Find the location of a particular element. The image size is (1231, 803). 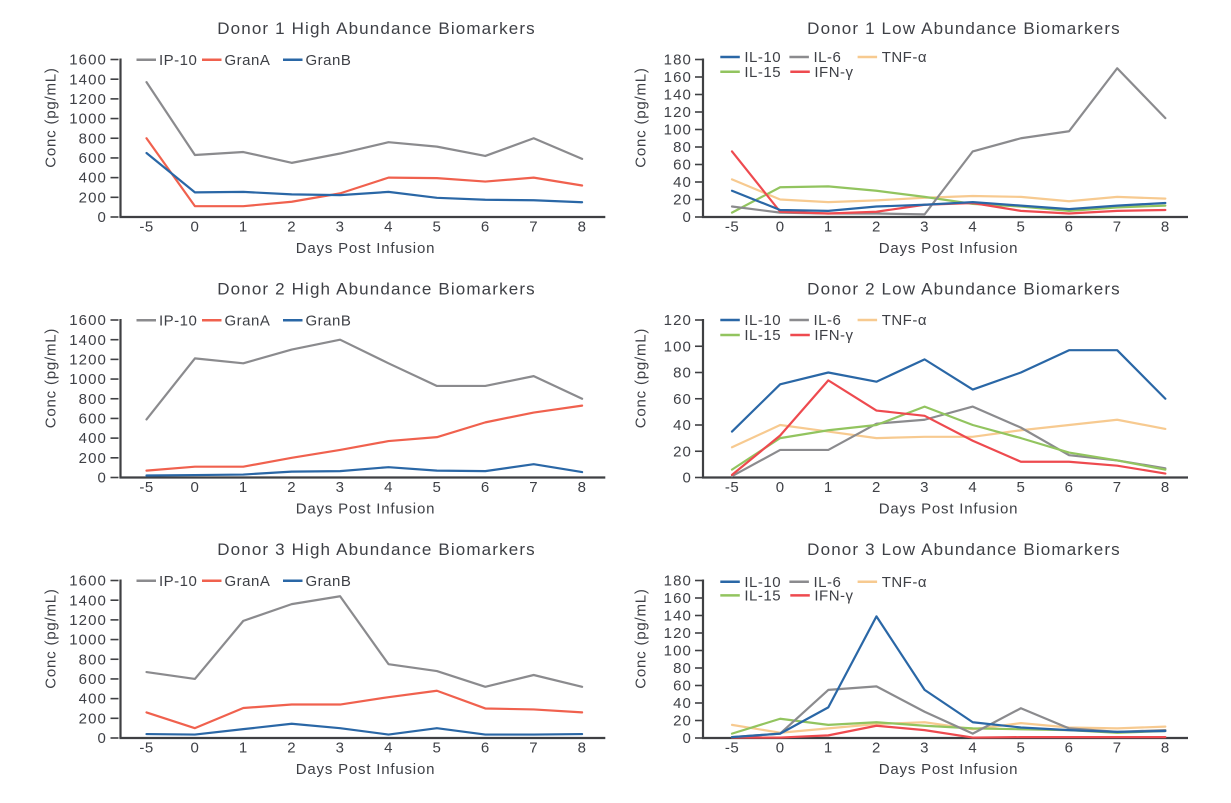

svg-text: 1600 is located at coordinates (88, 320).